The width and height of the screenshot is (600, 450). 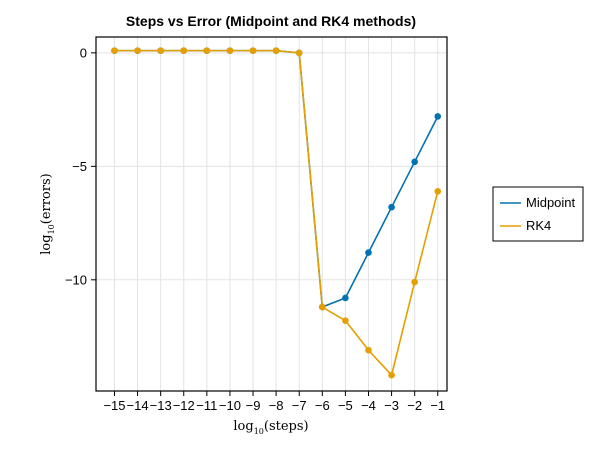 What do you see at coordinates (299, 405) in the screenshot?
I see `x-tick-label: −7` at bounding box center [299, 405].